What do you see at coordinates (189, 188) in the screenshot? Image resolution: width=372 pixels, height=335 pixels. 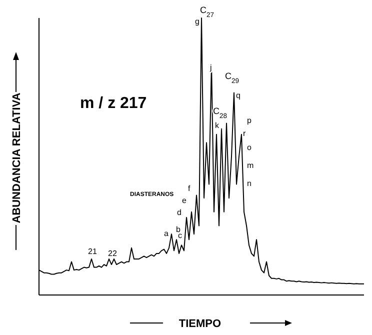 I see `annotation: f` at bounding box center [189, 188].